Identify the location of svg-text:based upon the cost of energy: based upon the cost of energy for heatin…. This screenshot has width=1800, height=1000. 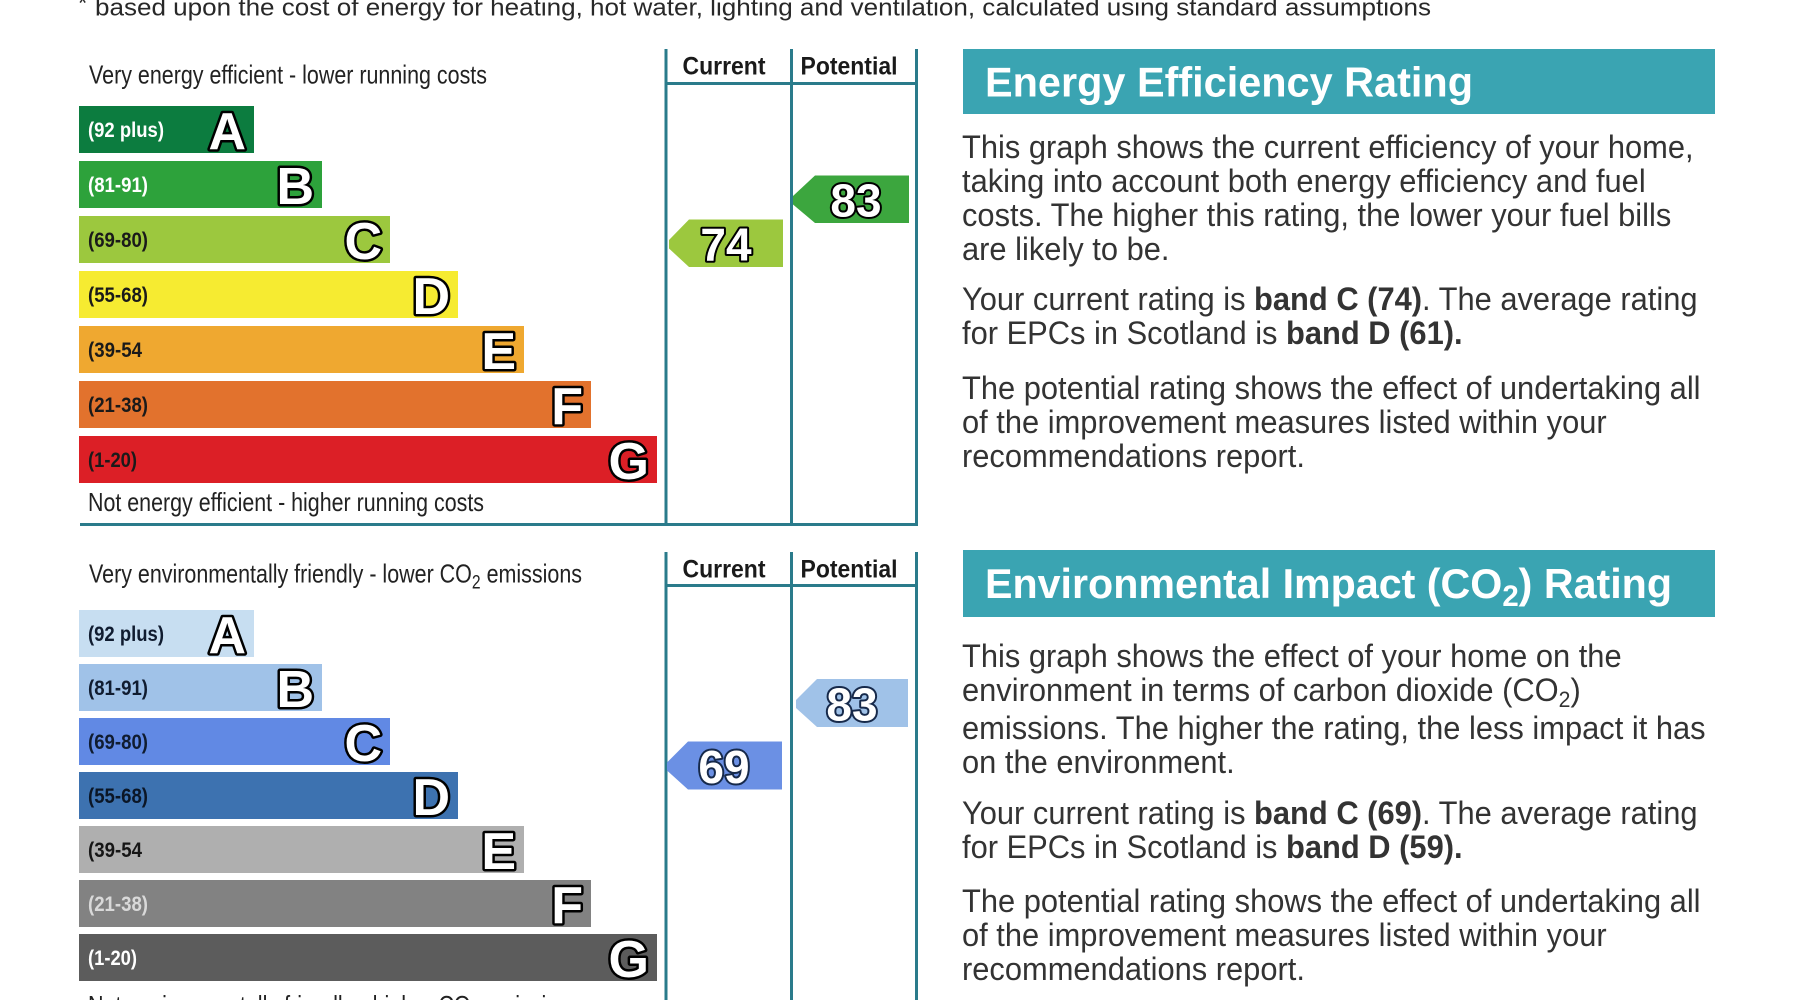
(763, 10).